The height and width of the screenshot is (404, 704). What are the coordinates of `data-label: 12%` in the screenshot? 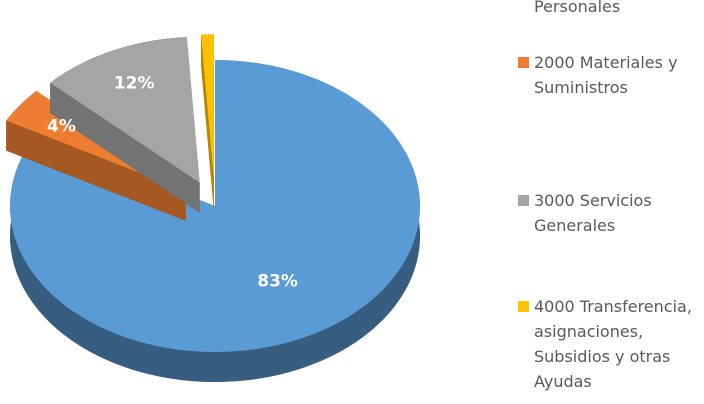 It's located at (134, 84).